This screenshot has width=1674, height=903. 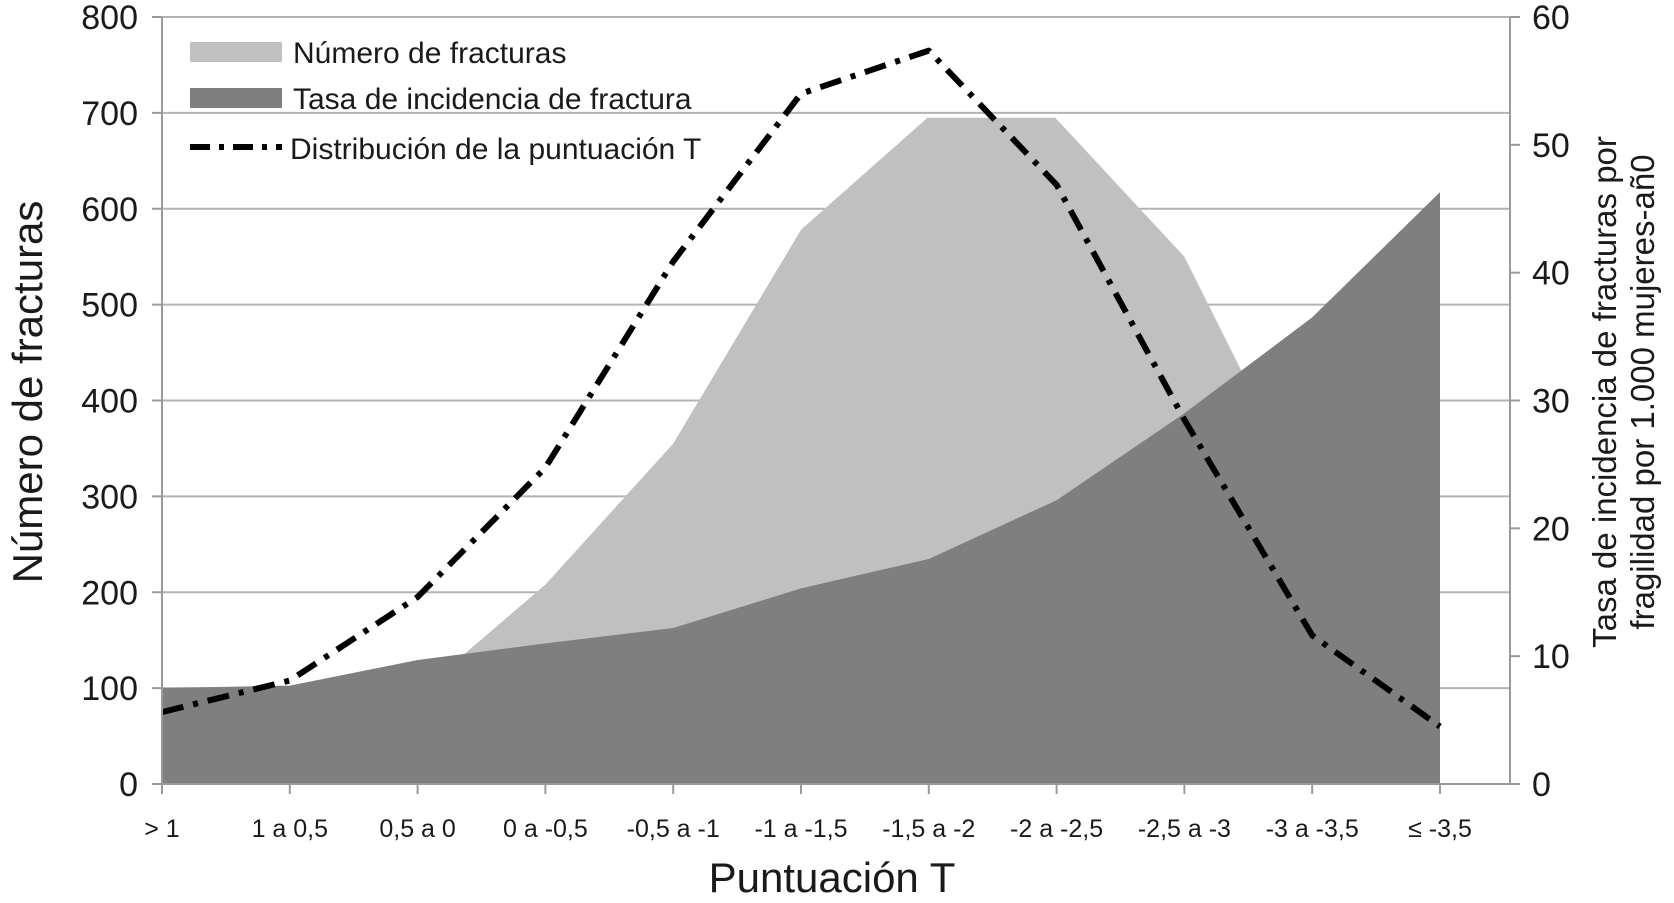 What do you see at coordinates (1551, 529) in the screenshot?
I see `right-tick-label-20: 20` at bounding box center [1551, 529].